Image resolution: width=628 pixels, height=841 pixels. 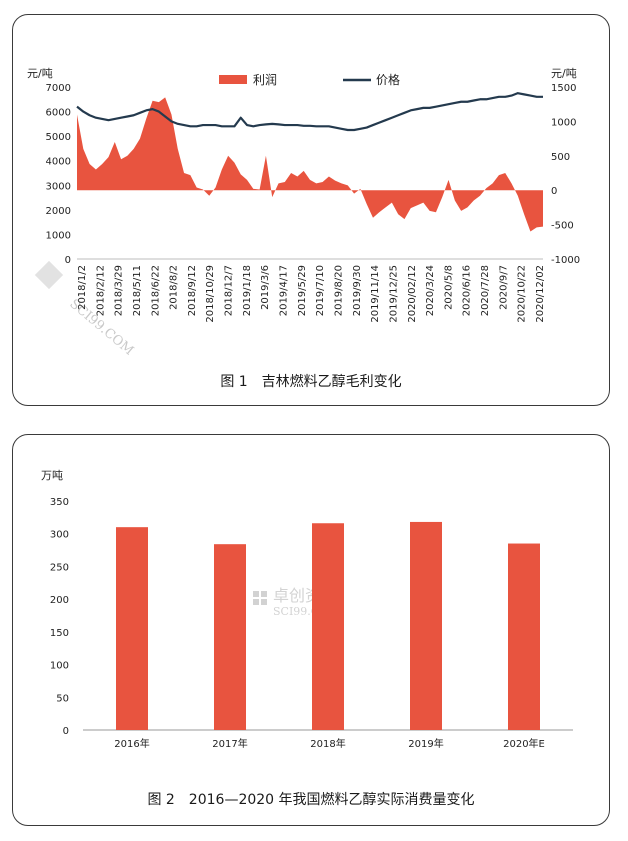 I want to click on x-category-label: 2018年, so click(x=327, y=743).